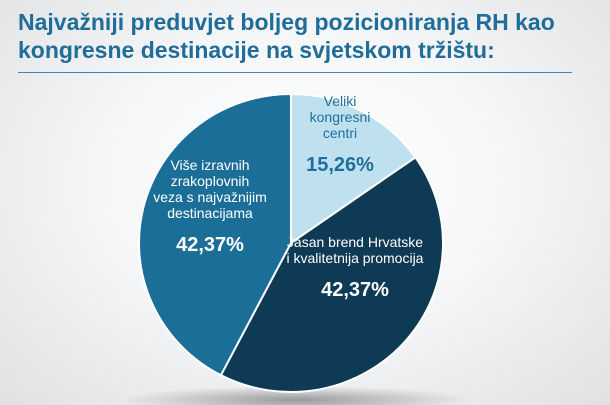 Image resolution: width=610 pixels, height=405 pixels. I want to click on slice-label-line: kongresni, so click(340, 117).